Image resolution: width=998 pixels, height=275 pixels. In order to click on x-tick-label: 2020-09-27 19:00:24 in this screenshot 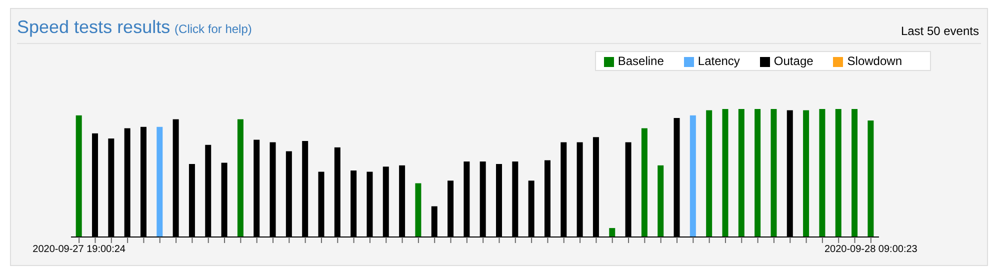, I will do `click(79, 250)`.